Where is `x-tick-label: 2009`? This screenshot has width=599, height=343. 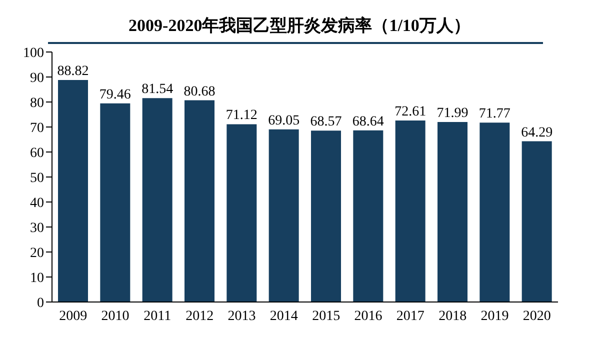
x-tick-label: 2009 is located at coordinates (73, 316).